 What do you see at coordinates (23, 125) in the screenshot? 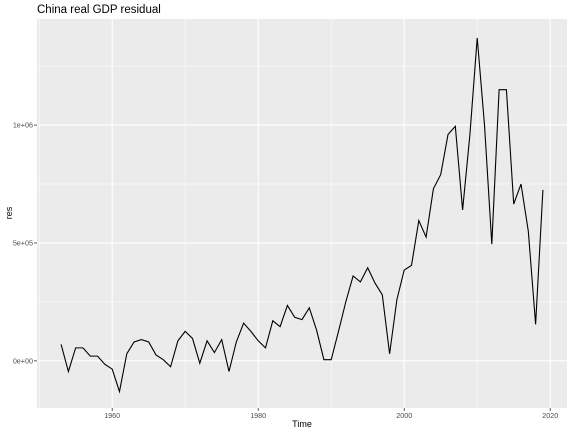
I see `y-tick-label: 1e+06` at bounding box center [23, 125].